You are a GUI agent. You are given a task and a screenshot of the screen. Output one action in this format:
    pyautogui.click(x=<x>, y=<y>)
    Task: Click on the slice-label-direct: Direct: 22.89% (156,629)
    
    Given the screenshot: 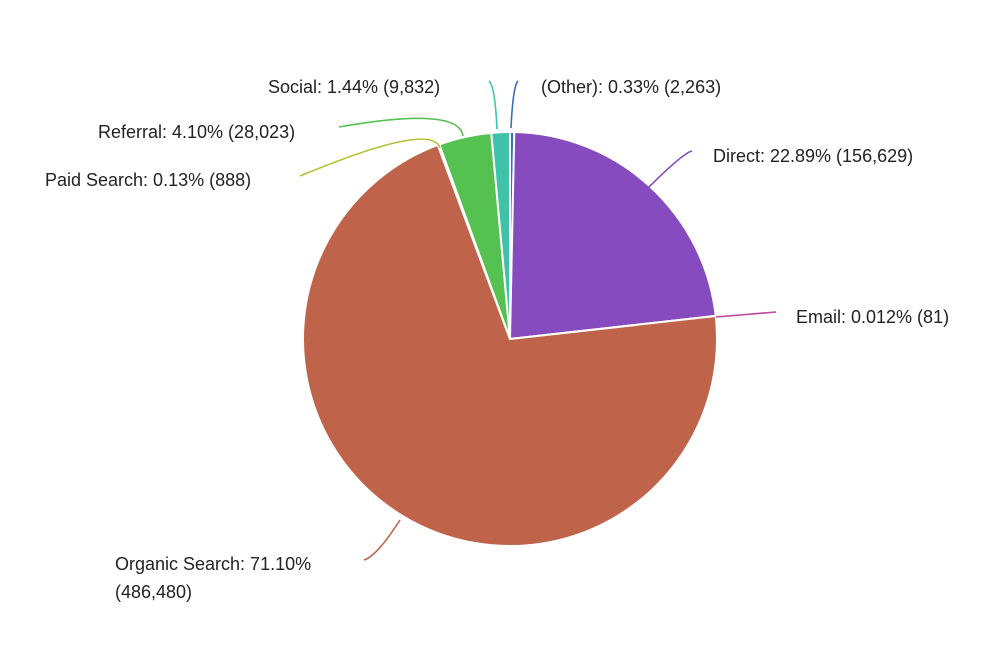 What is the action you would take?
    pyautogui.click(x=813, y=156)
    